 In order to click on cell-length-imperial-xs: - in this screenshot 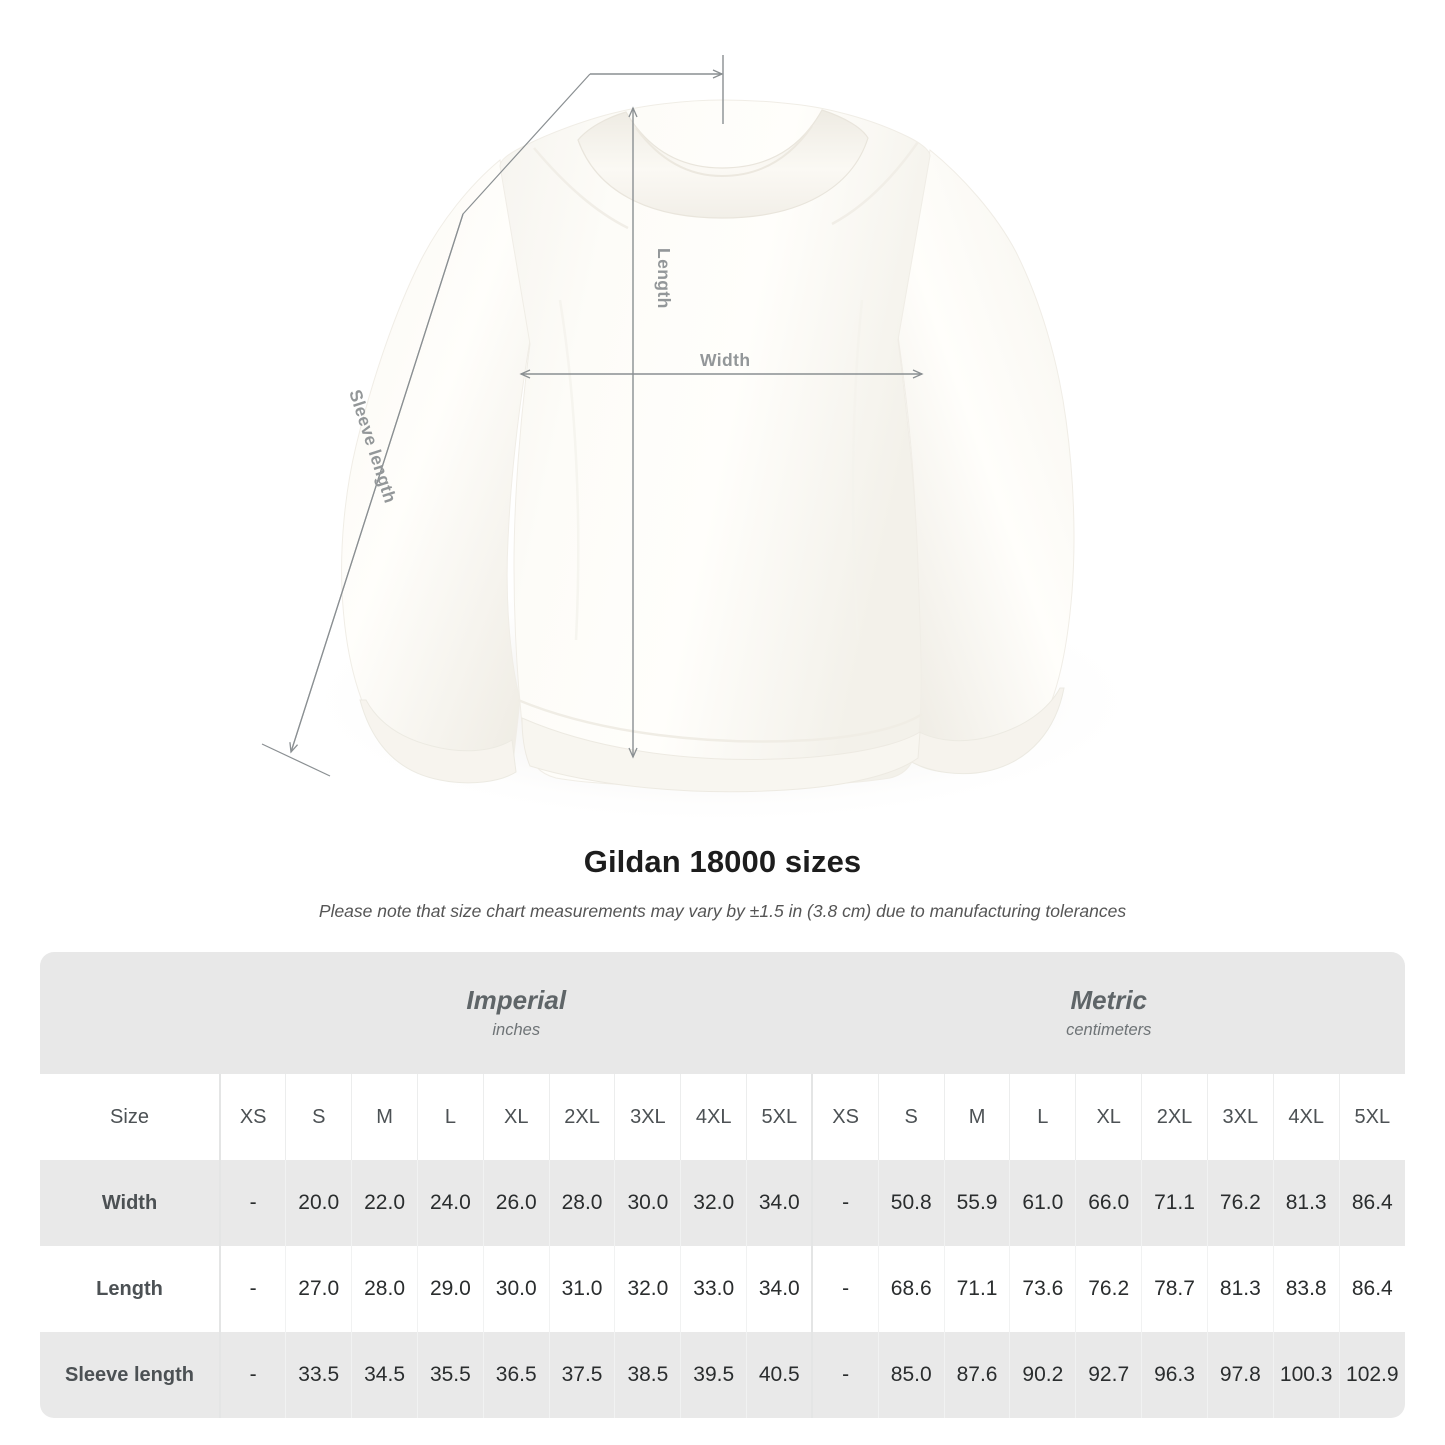, I will do `click(252, 1289)`.